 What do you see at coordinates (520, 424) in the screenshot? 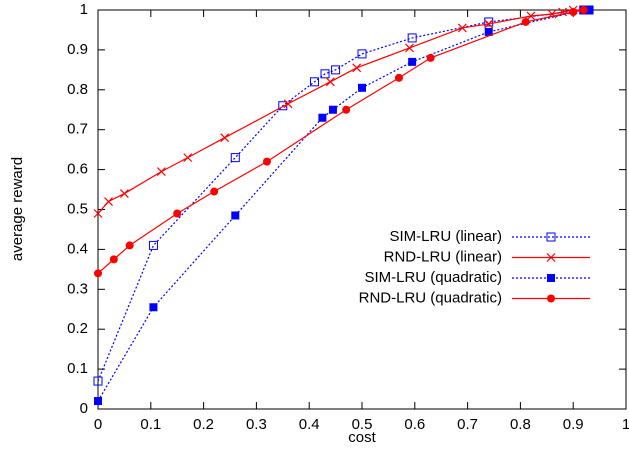
I see `x-tick-label: 0.8` at bounding box center [520, 424].